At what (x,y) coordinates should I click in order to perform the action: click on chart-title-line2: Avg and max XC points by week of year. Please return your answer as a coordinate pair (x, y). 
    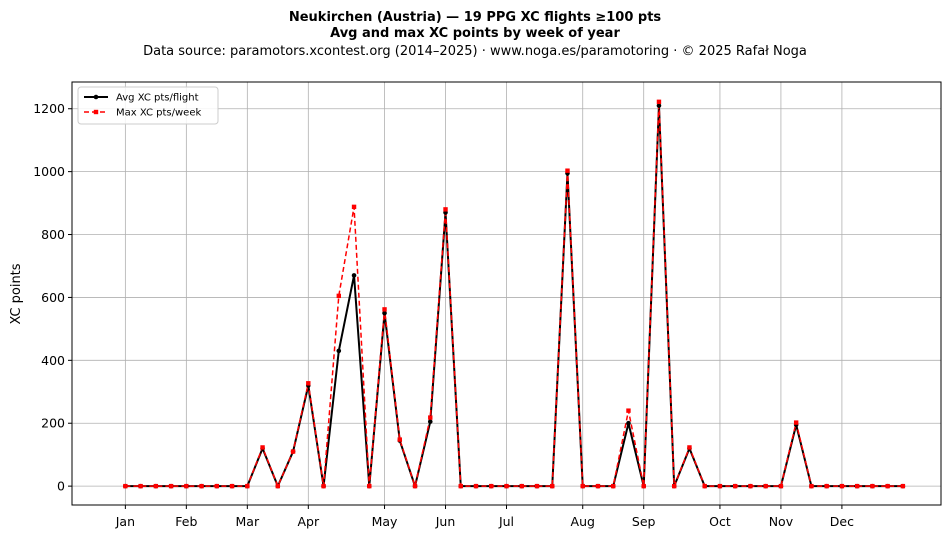
    Looking at the image, I should click on (475, 33).